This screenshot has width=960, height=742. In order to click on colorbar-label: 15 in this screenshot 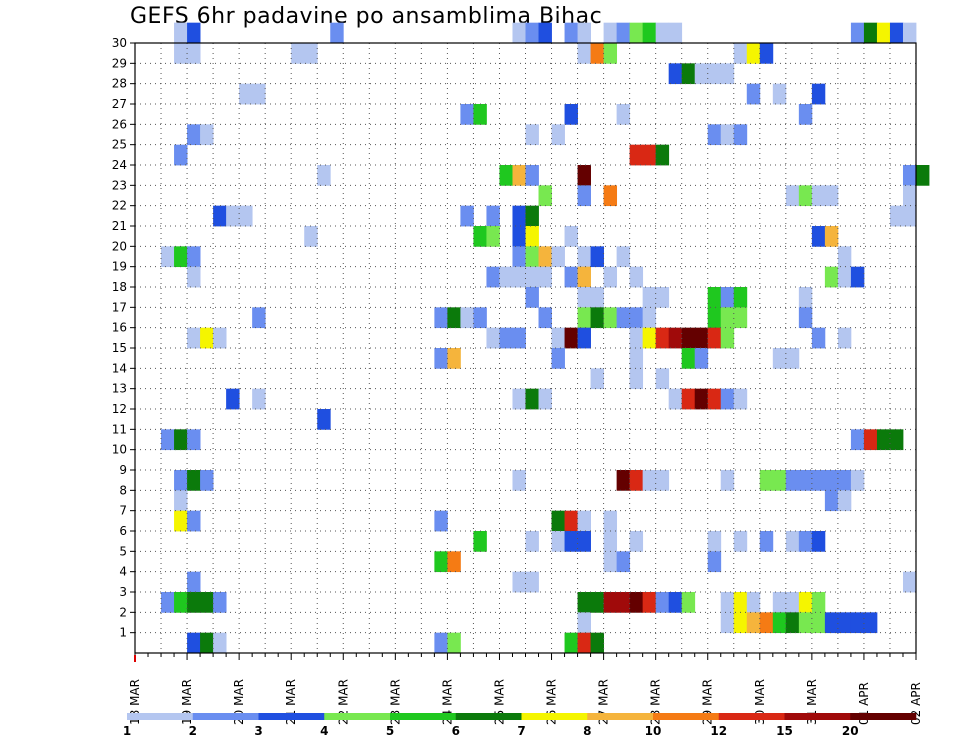, I will do `click(784, 731)`.